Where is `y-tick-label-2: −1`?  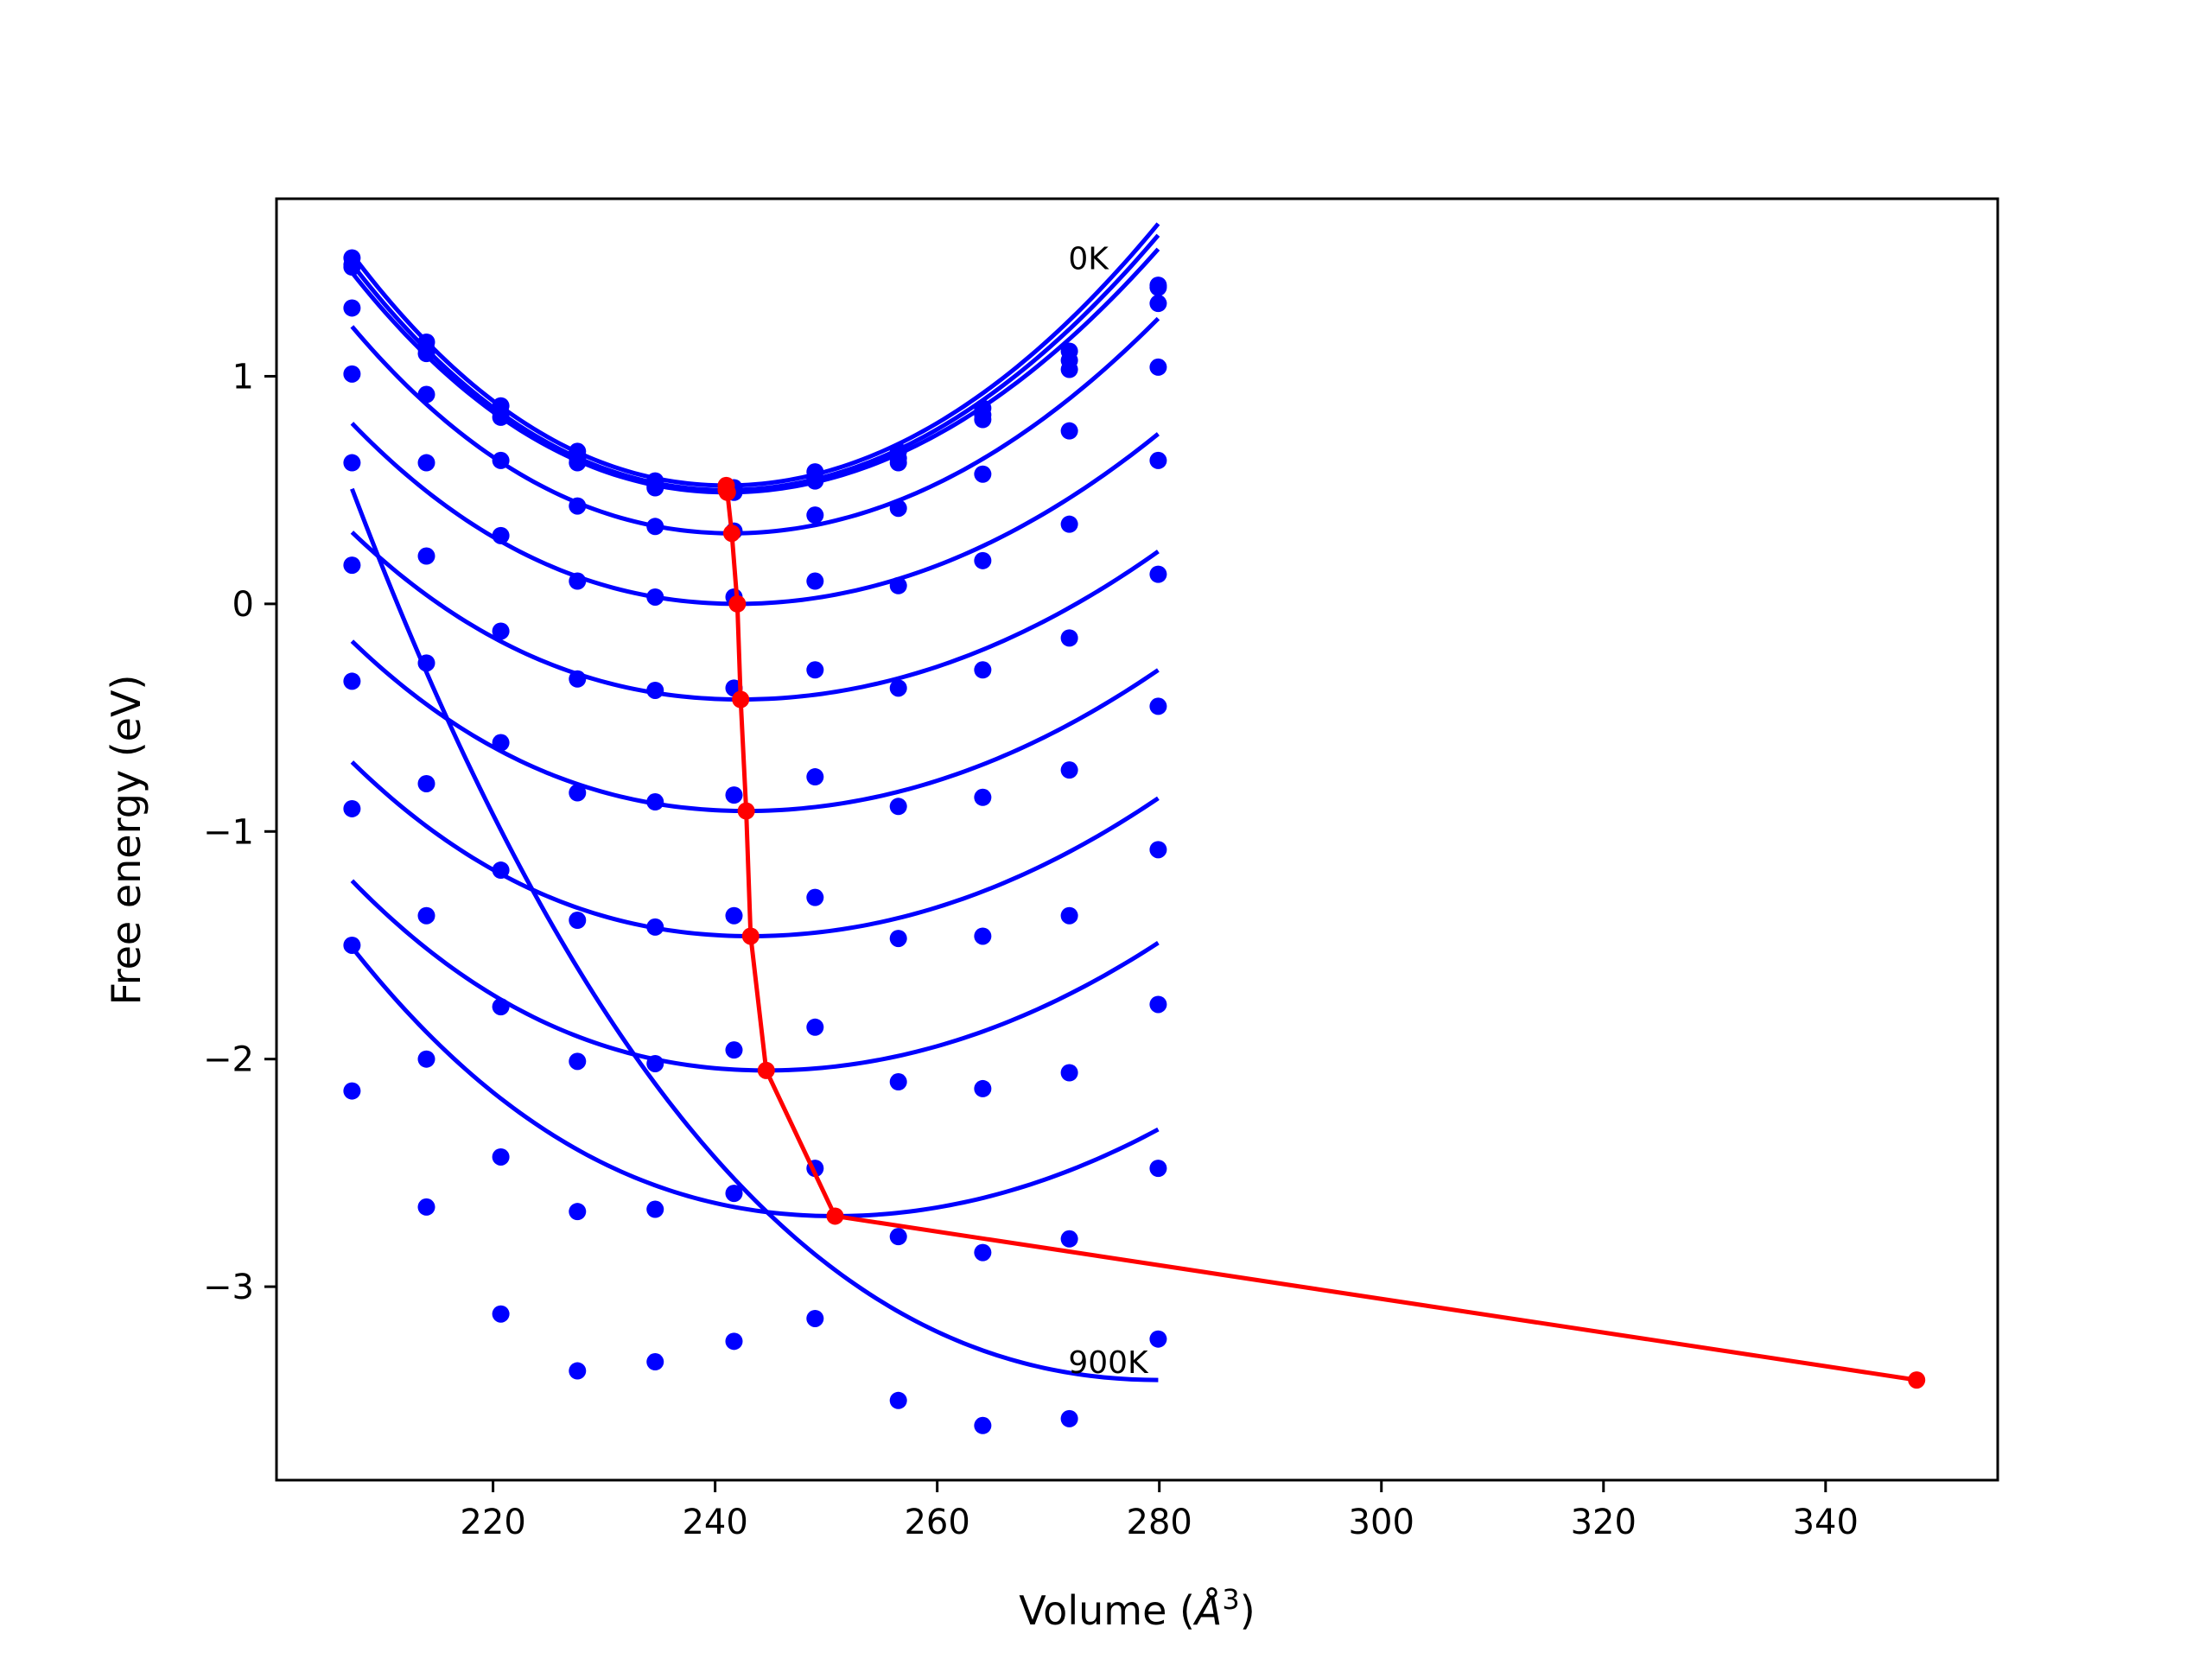
y-tick-label-2: −1 is located at coordinates (229, 832).